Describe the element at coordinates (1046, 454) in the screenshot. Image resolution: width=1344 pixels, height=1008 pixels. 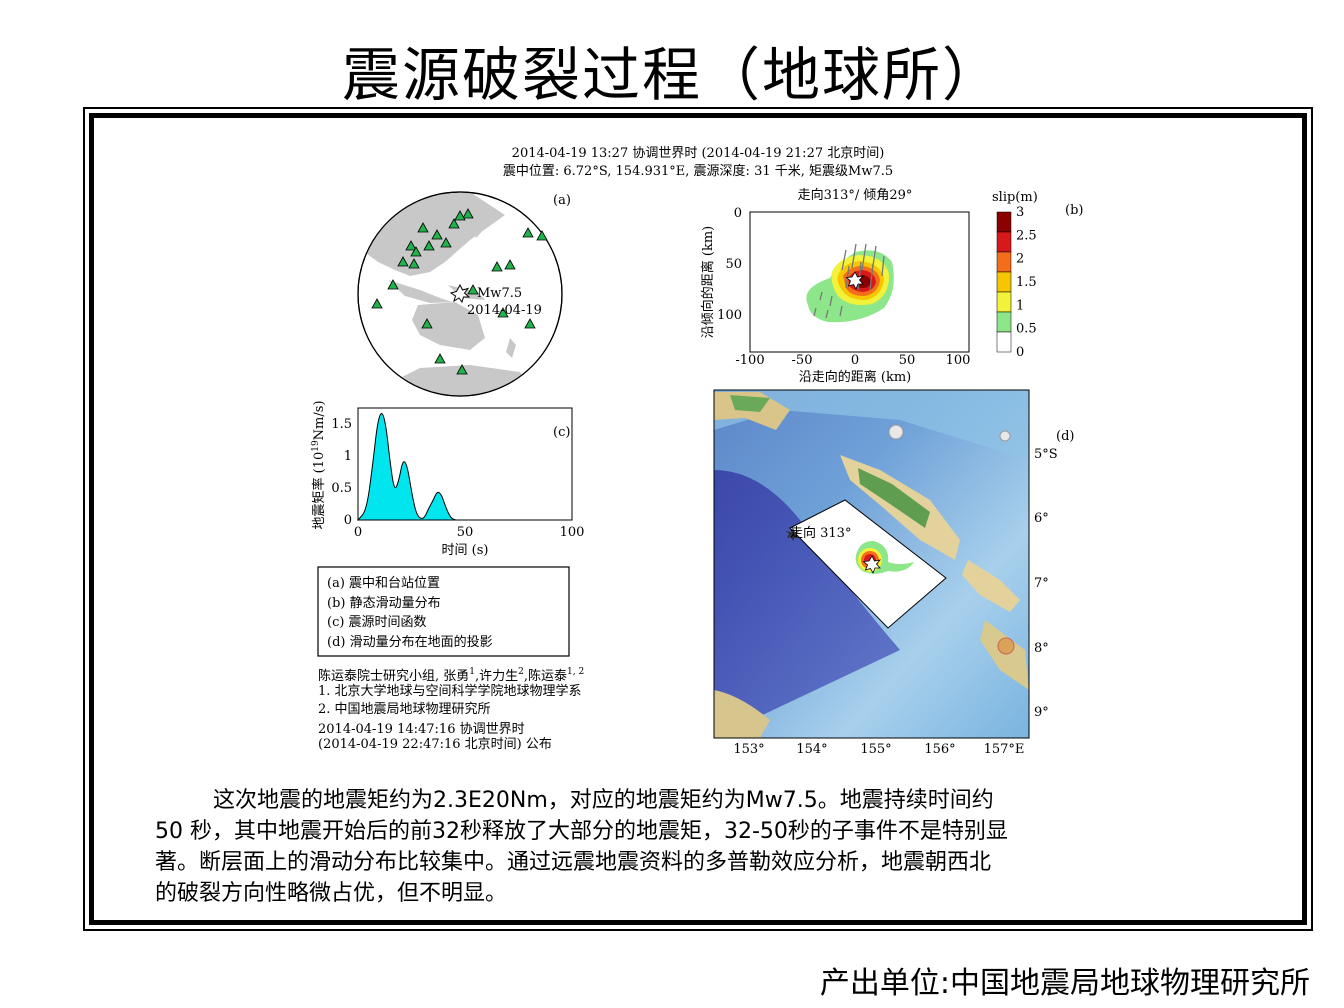
I see `lat-tick: 5°S` at that location.